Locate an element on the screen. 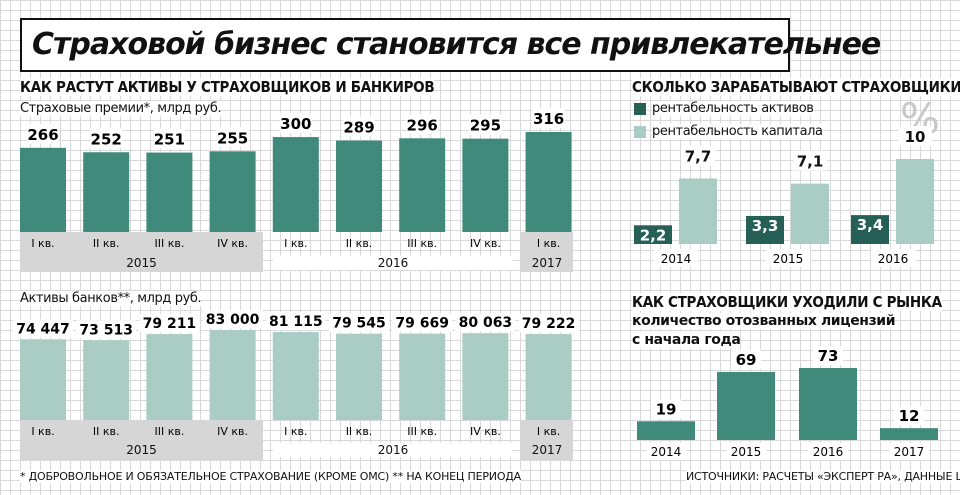 The width and height of the screenshot is (960, 495). bank-assets-value-label: 80 063 is located at coordinates (486, 323).